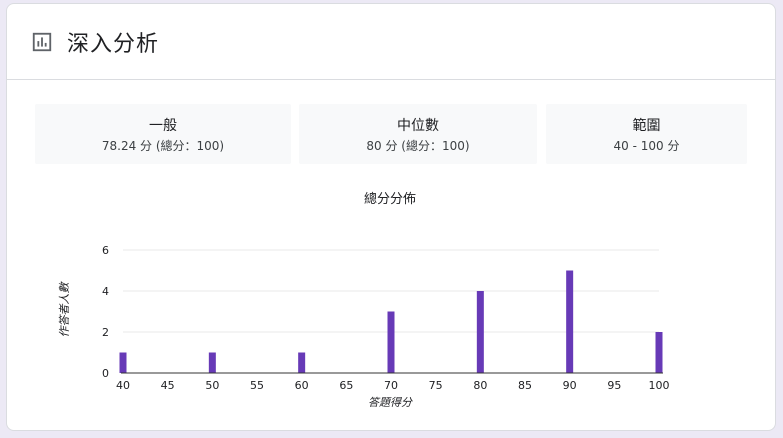 The height and width of the screenshot is (438, 783). Describe the element at coordinates (346, 385) in the screenshot. I see `x-tick-label: 65` at that location.